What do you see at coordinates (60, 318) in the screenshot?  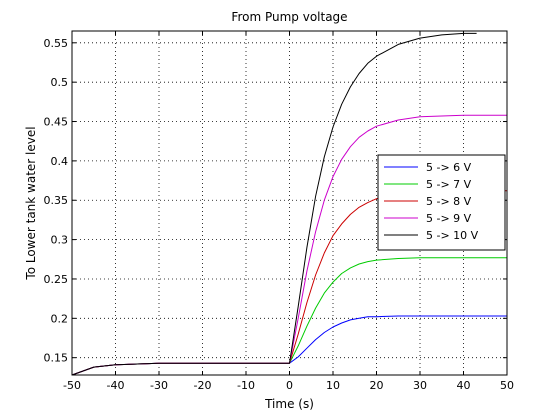 I see `y-tick-label: 0.2` at bounding box center [60, 318].